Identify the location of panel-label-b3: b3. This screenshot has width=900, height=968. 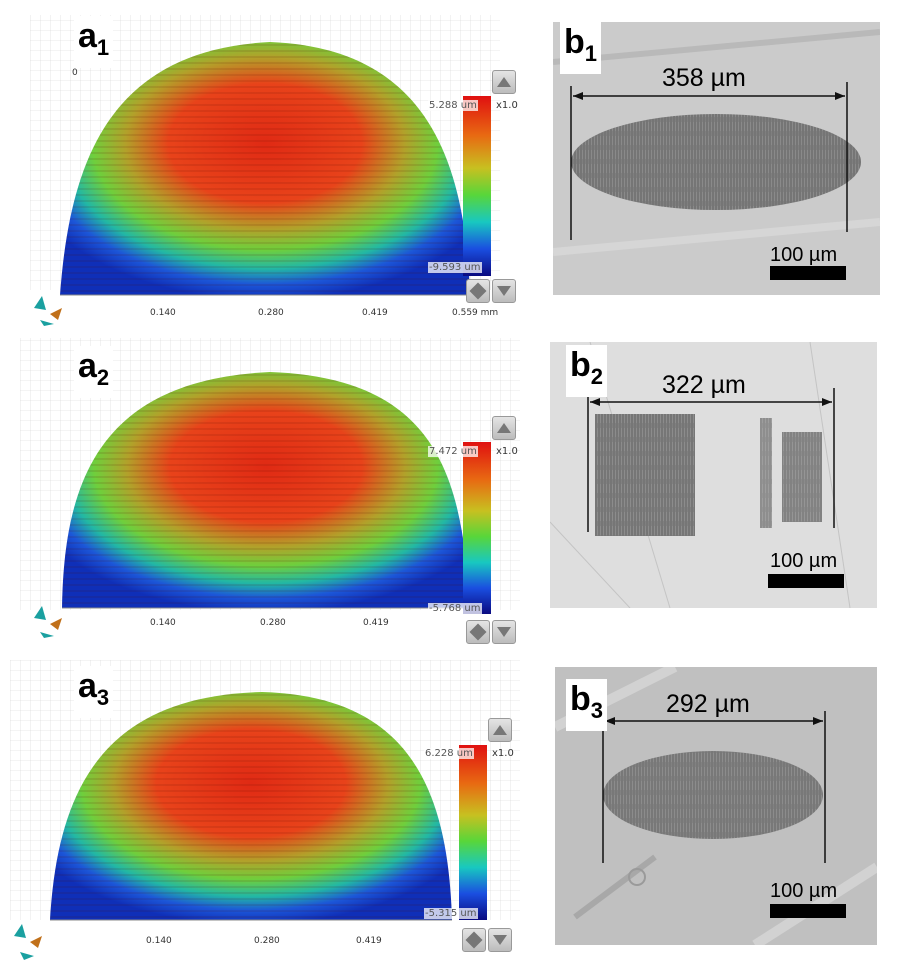
(587, 705).